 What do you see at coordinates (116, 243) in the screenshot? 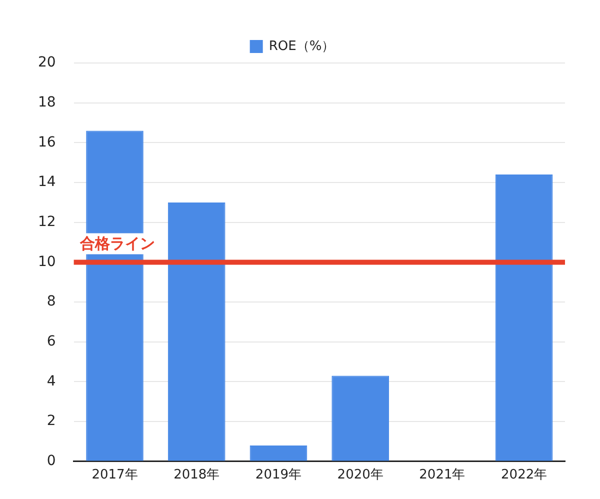
I see `ref-line-label: 合格ライン` at bounding box center [116, 243].